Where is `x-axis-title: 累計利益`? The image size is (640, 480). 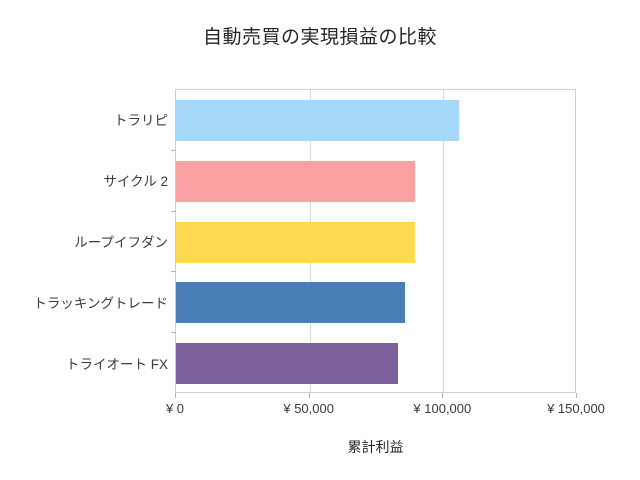 x-axis-title: 累計利益 is located at coordinates (375, 447).